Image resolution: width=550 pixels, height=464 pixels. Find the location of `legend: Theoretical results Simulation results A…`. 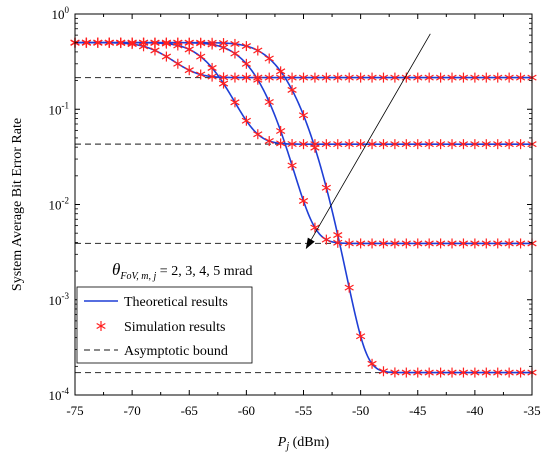

legend: Theoretical results Simulation results A… is located at coordinates (164, 325).